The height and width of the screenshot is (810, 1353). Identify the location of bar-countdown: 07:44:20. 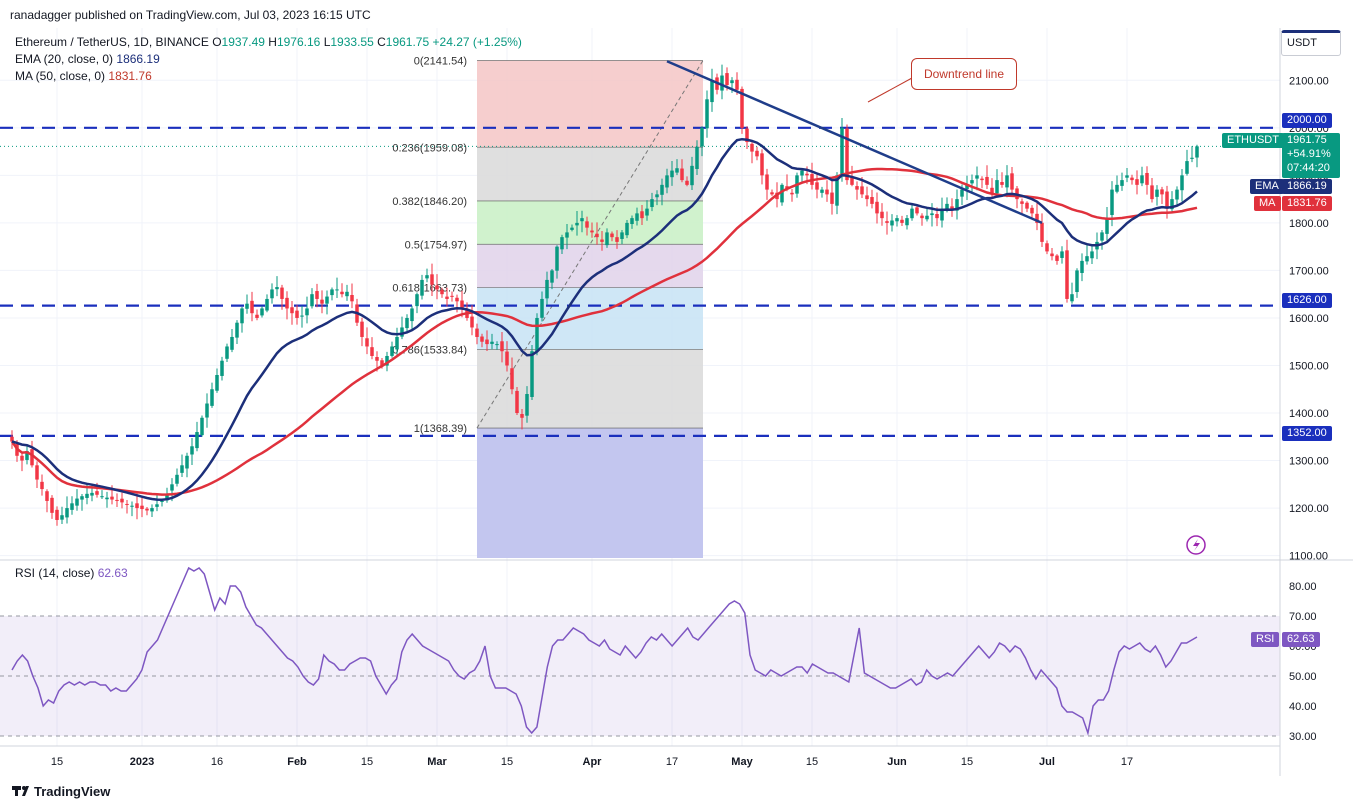
(1308, 168).